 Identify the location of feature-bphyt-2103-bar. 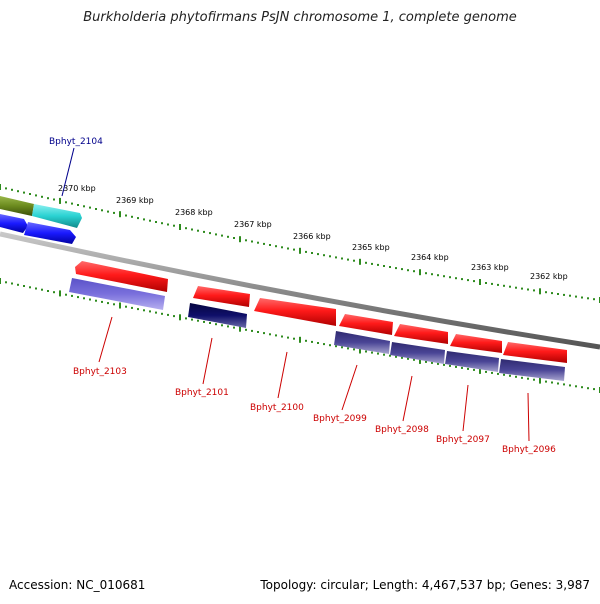
(117, 294).